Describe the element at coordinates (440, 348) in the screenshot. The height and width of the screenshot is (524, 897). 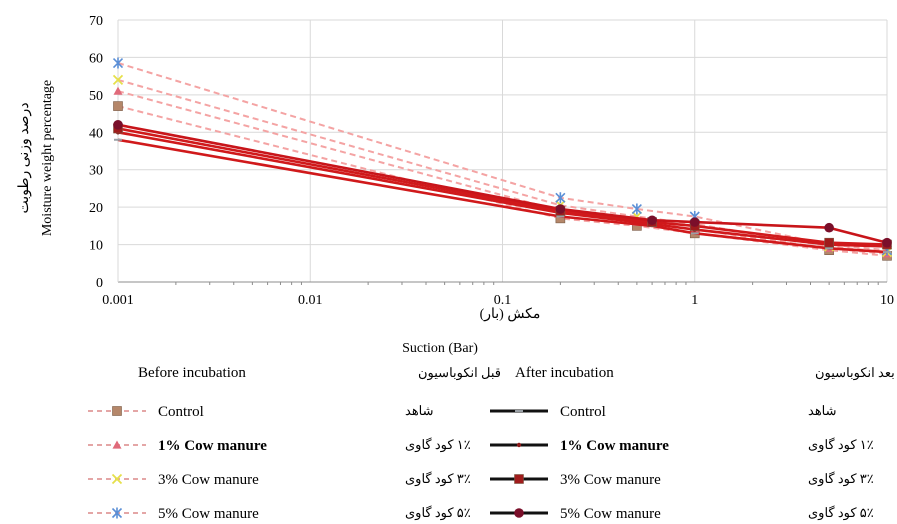
I see `x-axis-title: Suction (Bar)` at that location.